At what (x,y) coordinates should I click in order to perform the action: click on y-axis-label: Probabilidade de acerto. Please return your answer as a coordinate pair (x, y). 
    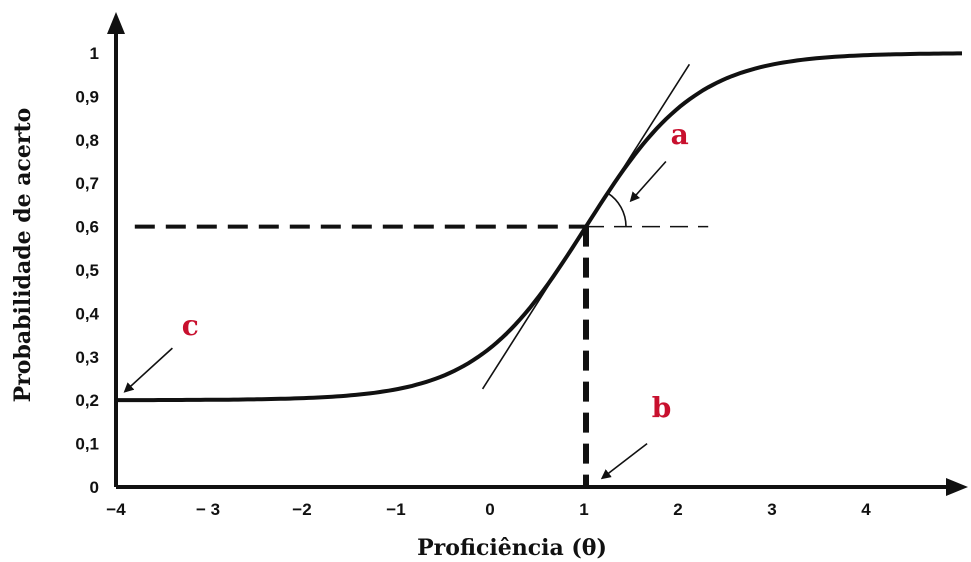
    Looking at the image, I should click on (23, 255).